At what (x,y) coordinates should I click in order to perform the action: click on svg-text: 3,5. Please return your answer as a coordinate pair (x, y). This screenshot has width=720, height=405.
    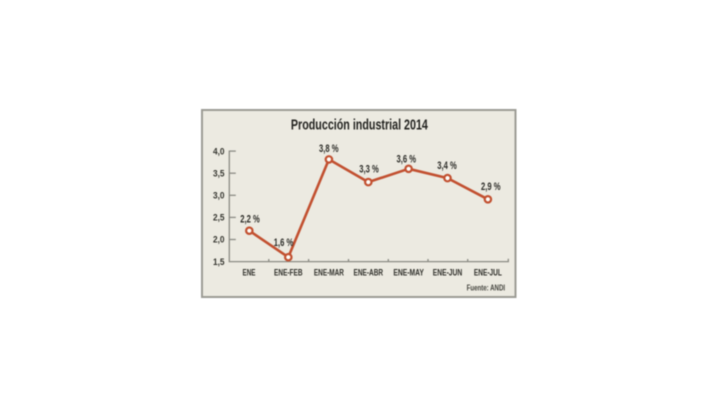
    Looking at the image, I should click on (219, 174).